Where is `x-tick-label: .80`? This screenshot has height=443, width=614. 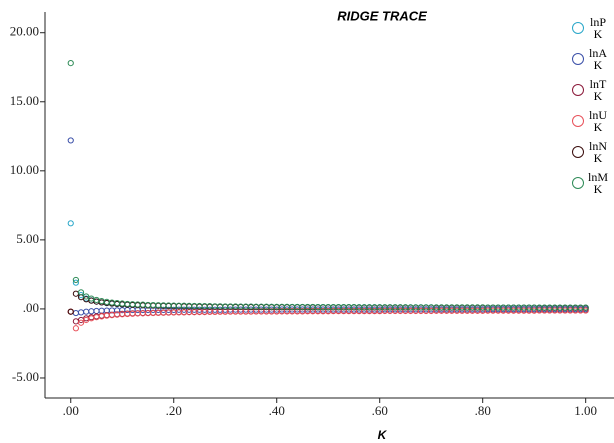
x-tick-label: .80 is located at coordinates (483, 410).